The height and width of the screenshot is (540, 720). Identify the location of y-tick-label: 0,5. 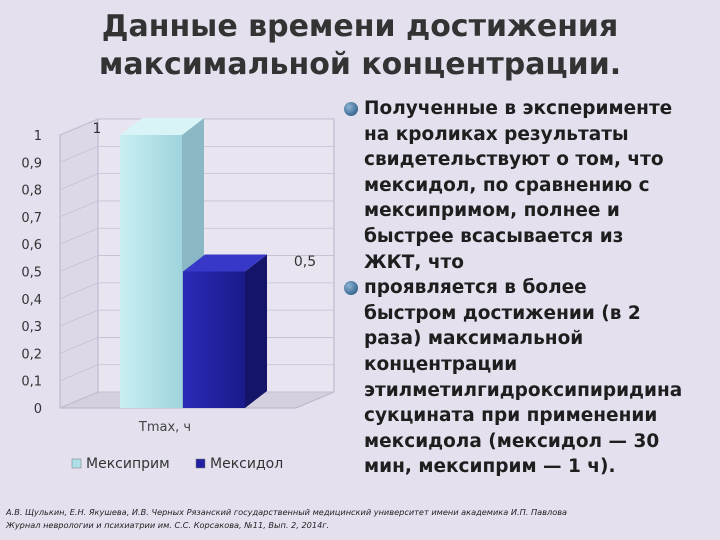
(31, 273).